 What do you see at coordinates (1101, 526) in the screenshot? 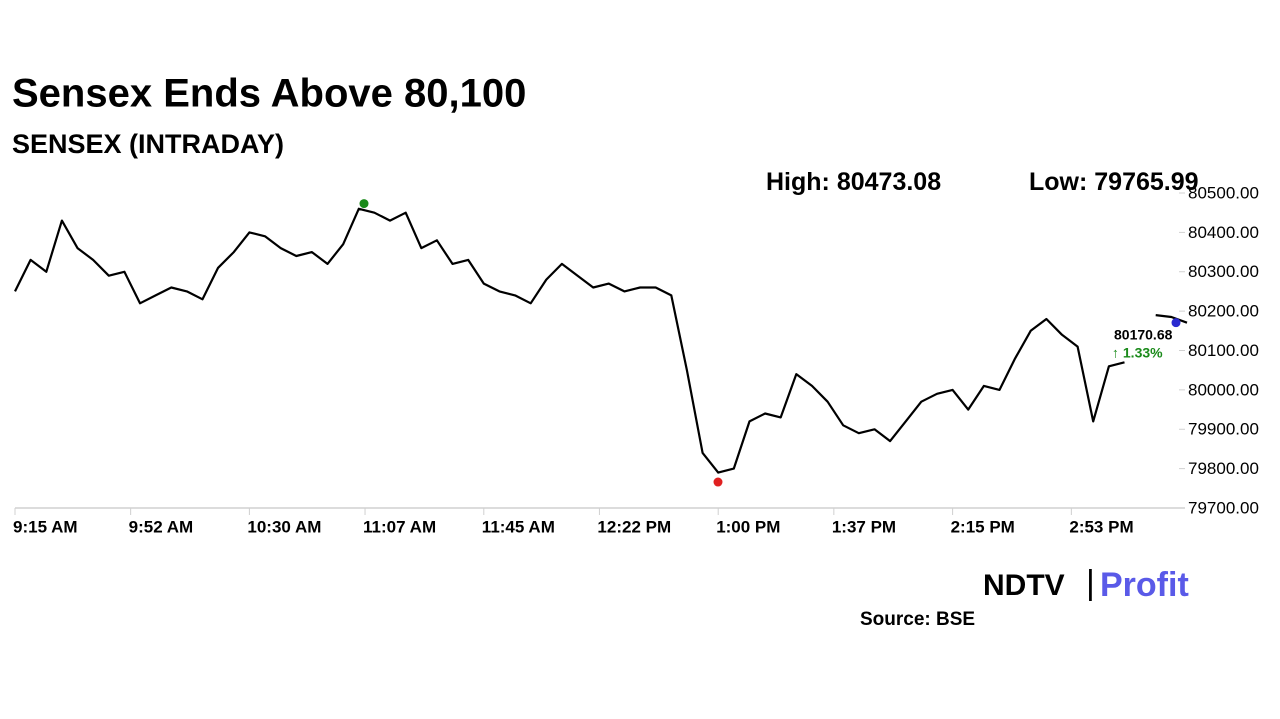
I see `x-tick-label: 2:53 PM` at bounding box center [1101, 526].